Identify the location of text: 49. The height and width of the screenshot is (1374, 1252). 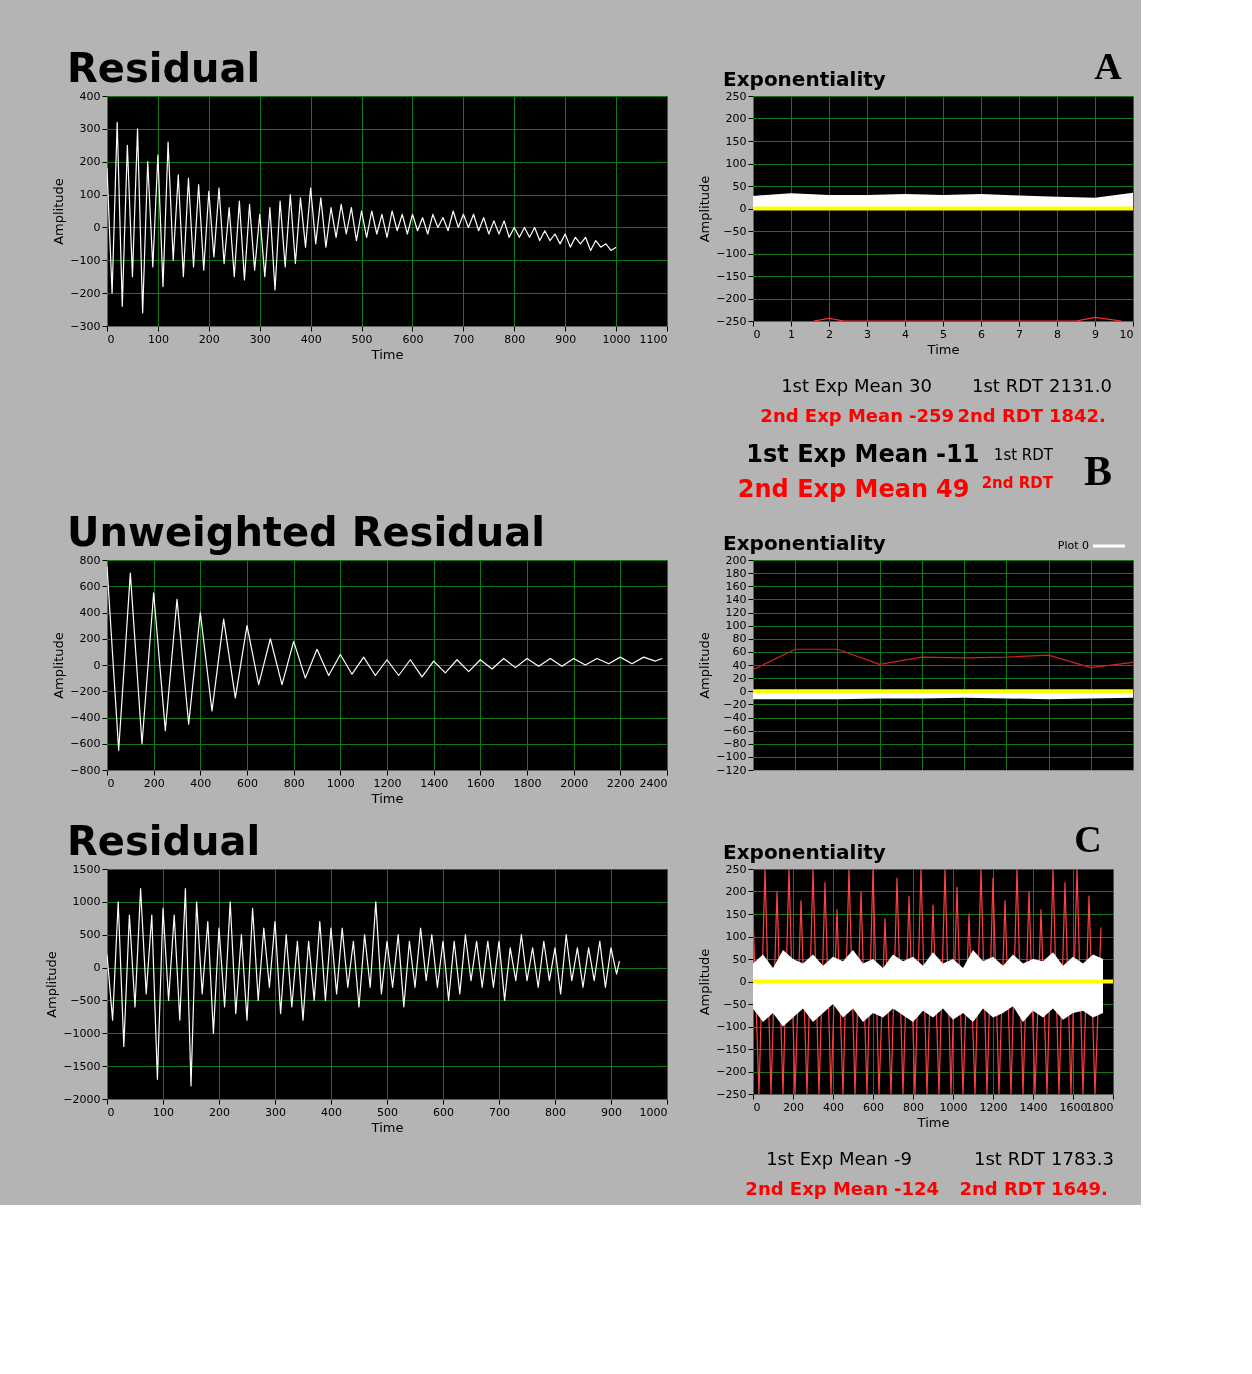
(953, 489).